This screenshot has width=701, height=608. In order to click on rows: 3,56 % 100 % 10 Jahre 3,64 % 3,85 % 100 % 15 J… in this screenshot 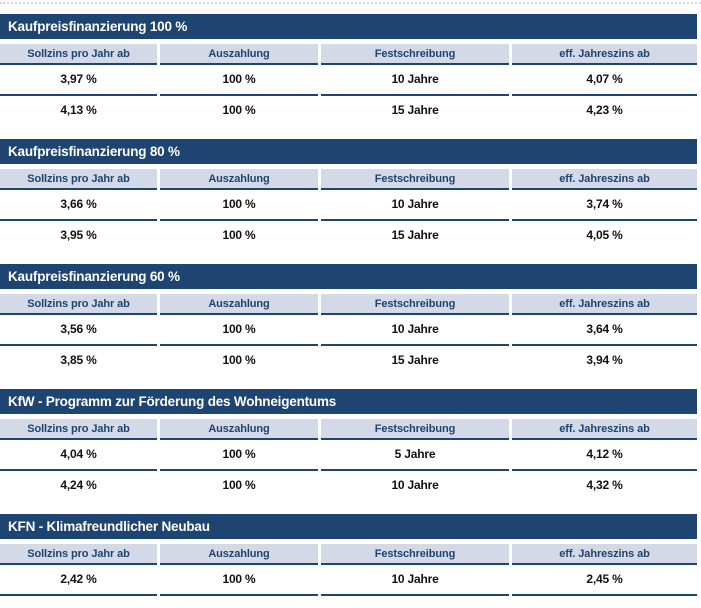, I will do `click(348, 346)`.